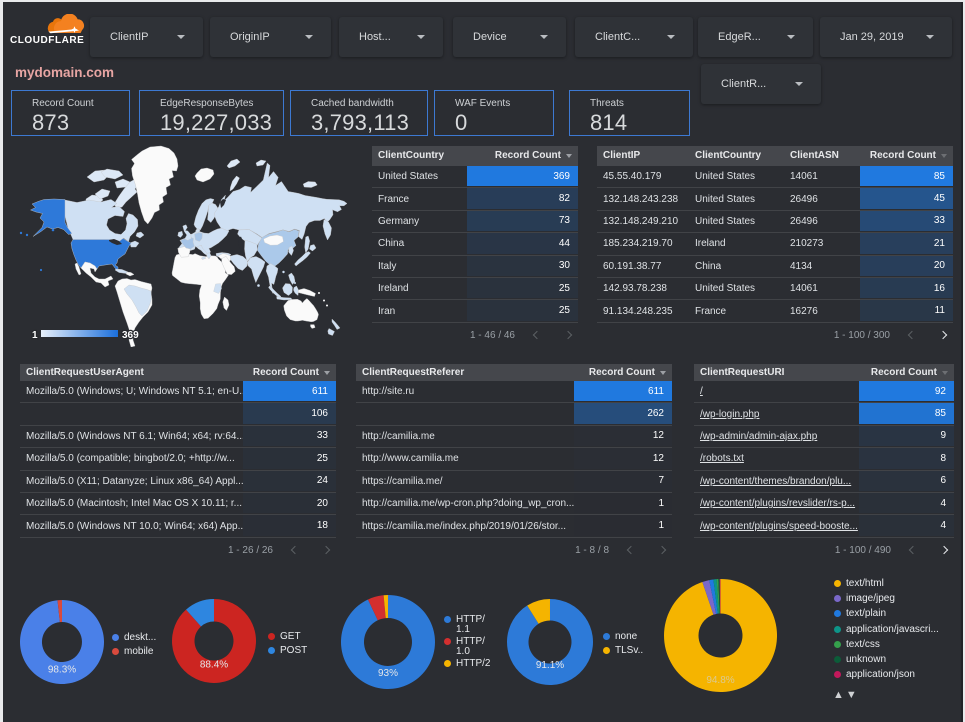 This screenshot has height=722, width=965. What do you see at coordinates (61, 669) in the screenshot?
I see `svg-text: 98.3%` at bounding box center [61, 669].